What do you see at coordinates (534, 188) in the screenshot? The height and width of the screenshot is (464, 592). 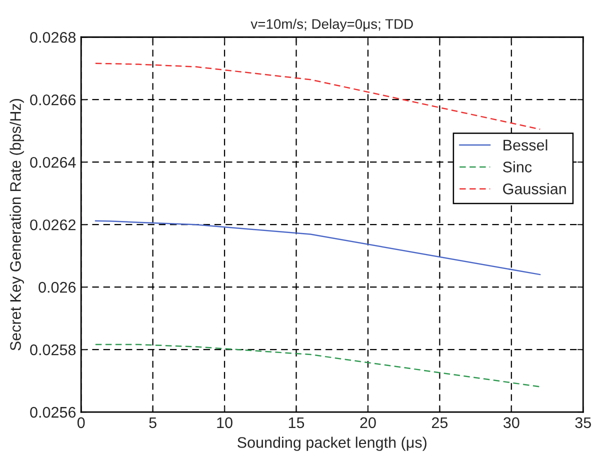 I see `legend-label: Gaussian` at bounding box center [534, 188].